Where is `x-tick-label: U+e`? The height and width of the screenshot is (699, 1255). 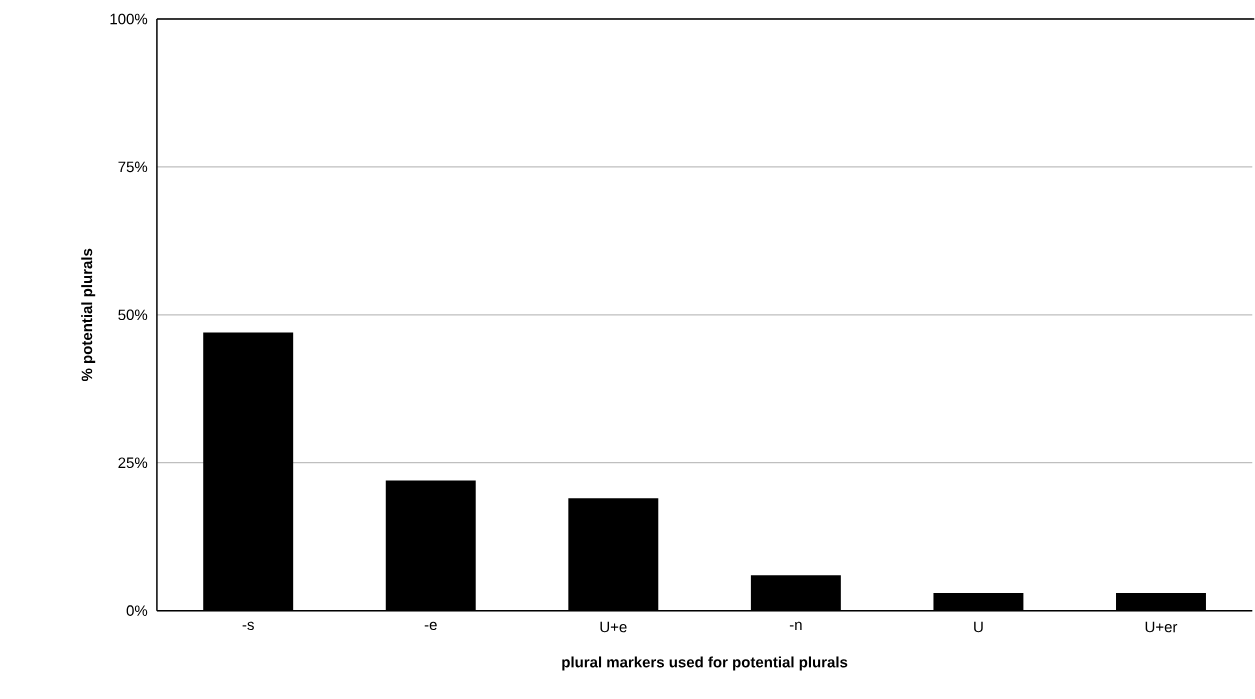 x-tick-label: U+e is located at coordinates (613, 627).